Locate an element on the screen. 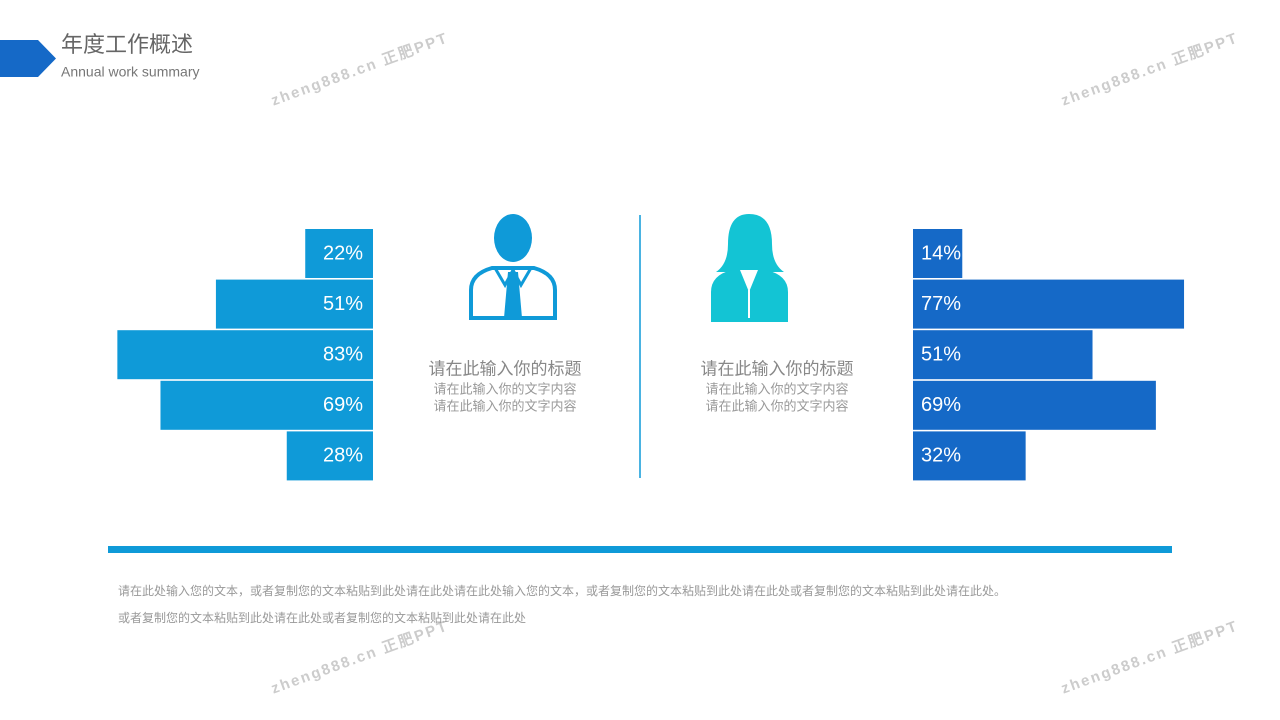  subtitle: Annual work summary is located at coordinates (130, 72).